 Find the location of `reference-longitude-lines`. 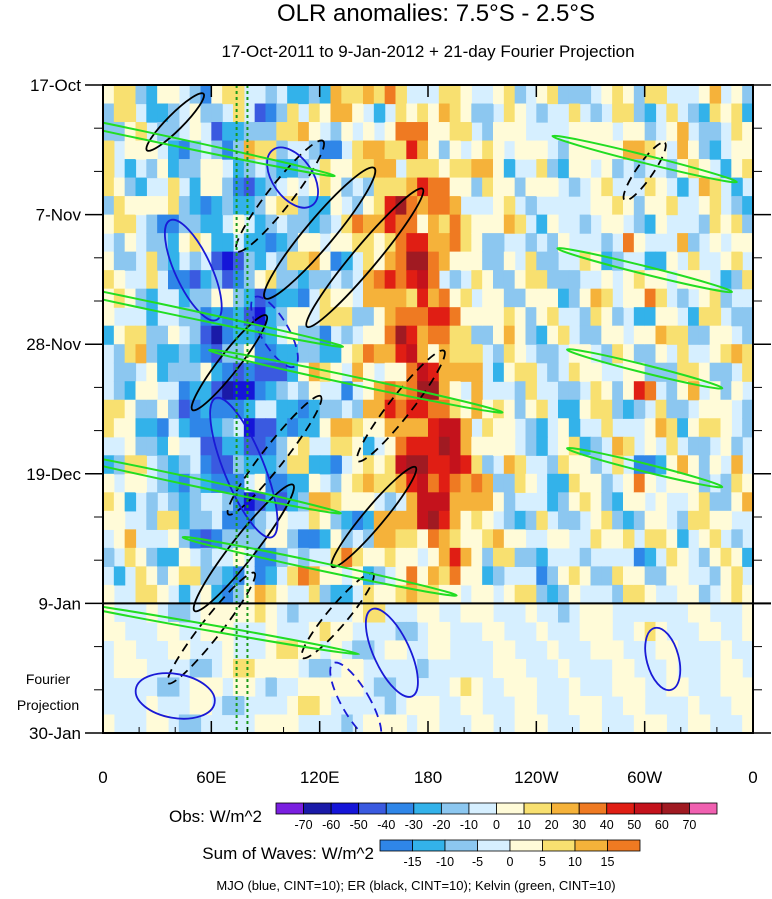

reference-longitude-lines is located at coordinates (242, 409).